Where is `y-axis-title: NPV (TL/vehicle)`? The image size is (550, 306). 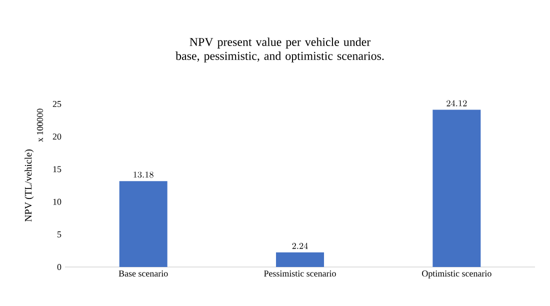 y-axis-title: NPV (TL/vehicle) is located at coordinates (29, 186).